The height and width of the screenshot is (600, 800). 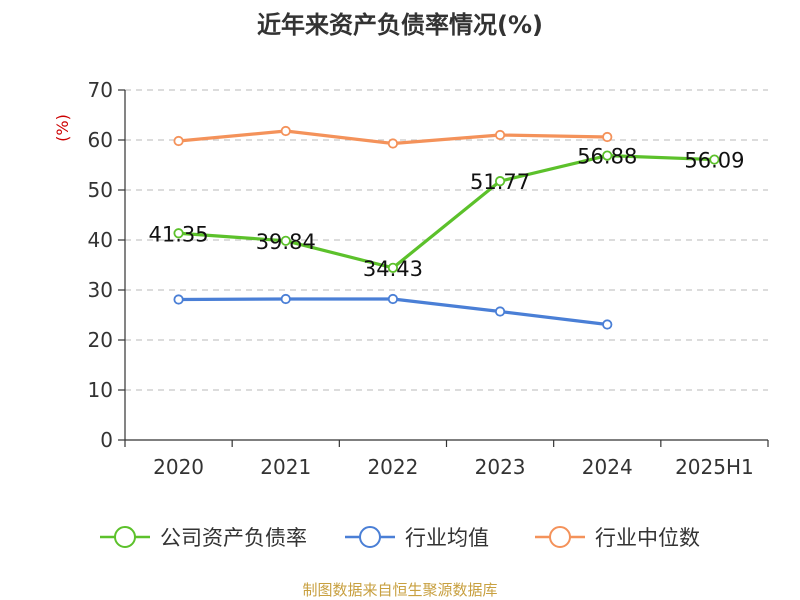 What do you see at coordinates (100, 340) in the screenshot?
I see `y-tick-label: 20` at bounding box center [100, 340].